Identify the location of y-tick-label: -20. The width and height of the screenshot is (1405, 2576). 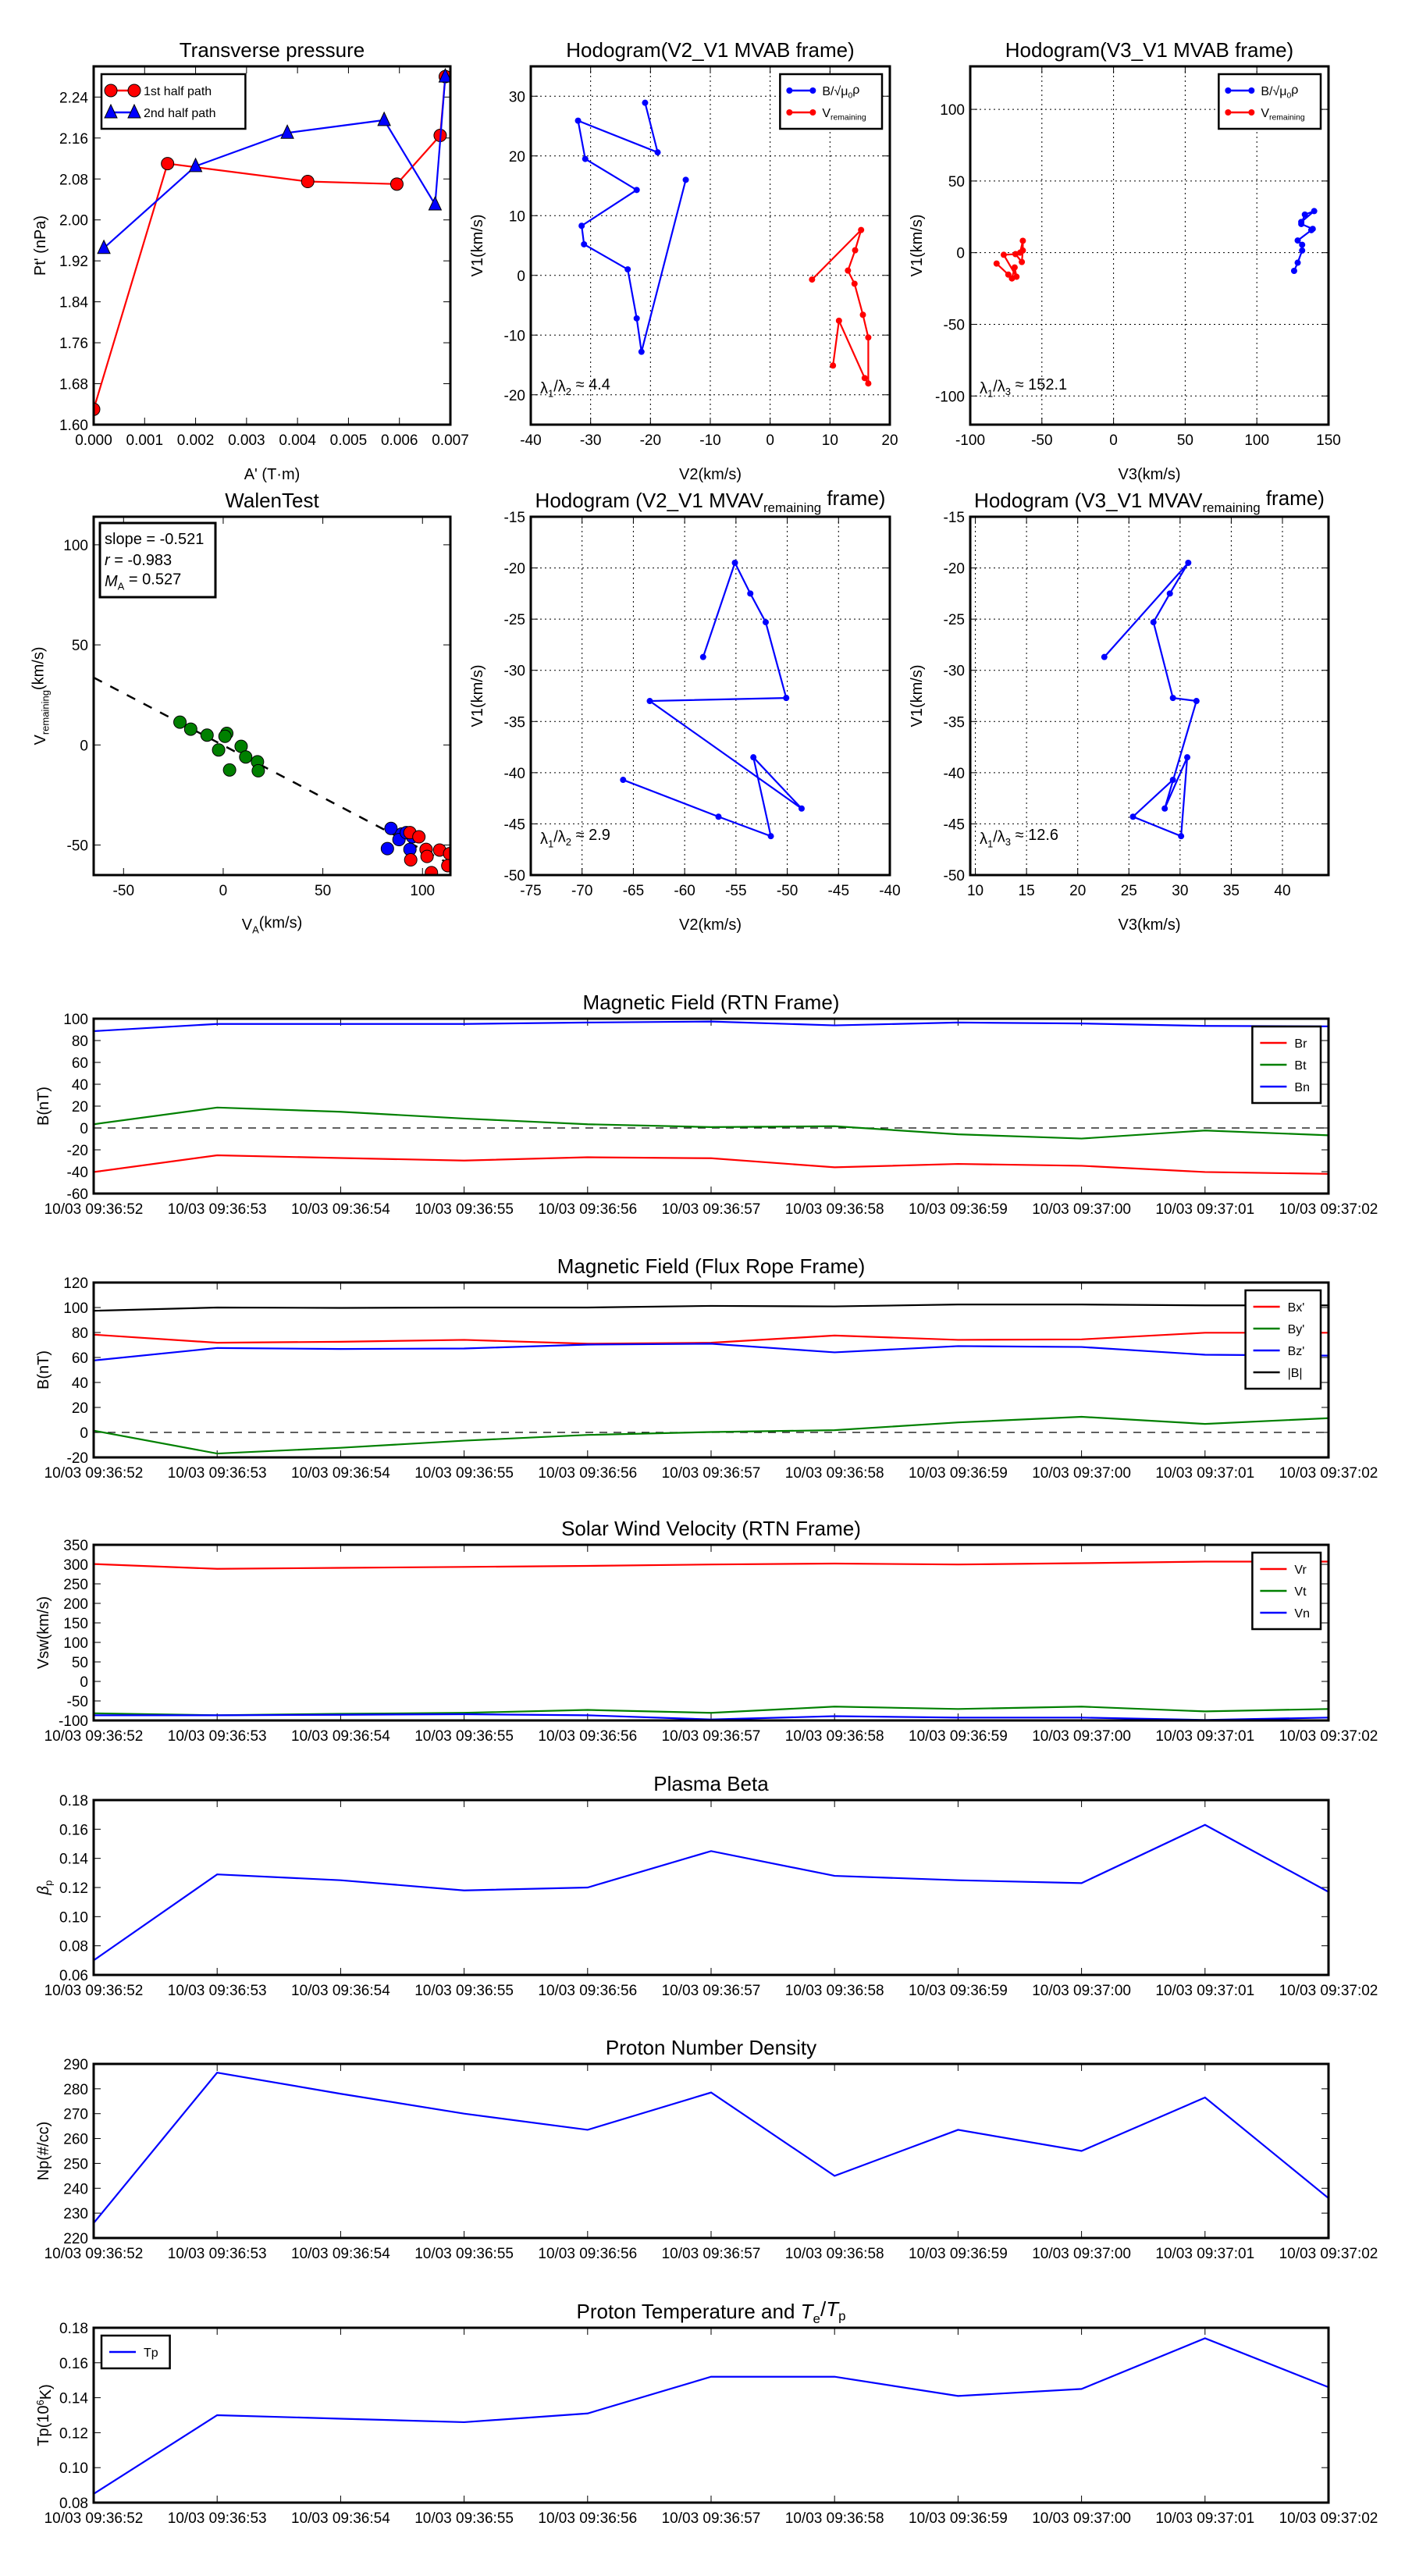
(77, 1458).